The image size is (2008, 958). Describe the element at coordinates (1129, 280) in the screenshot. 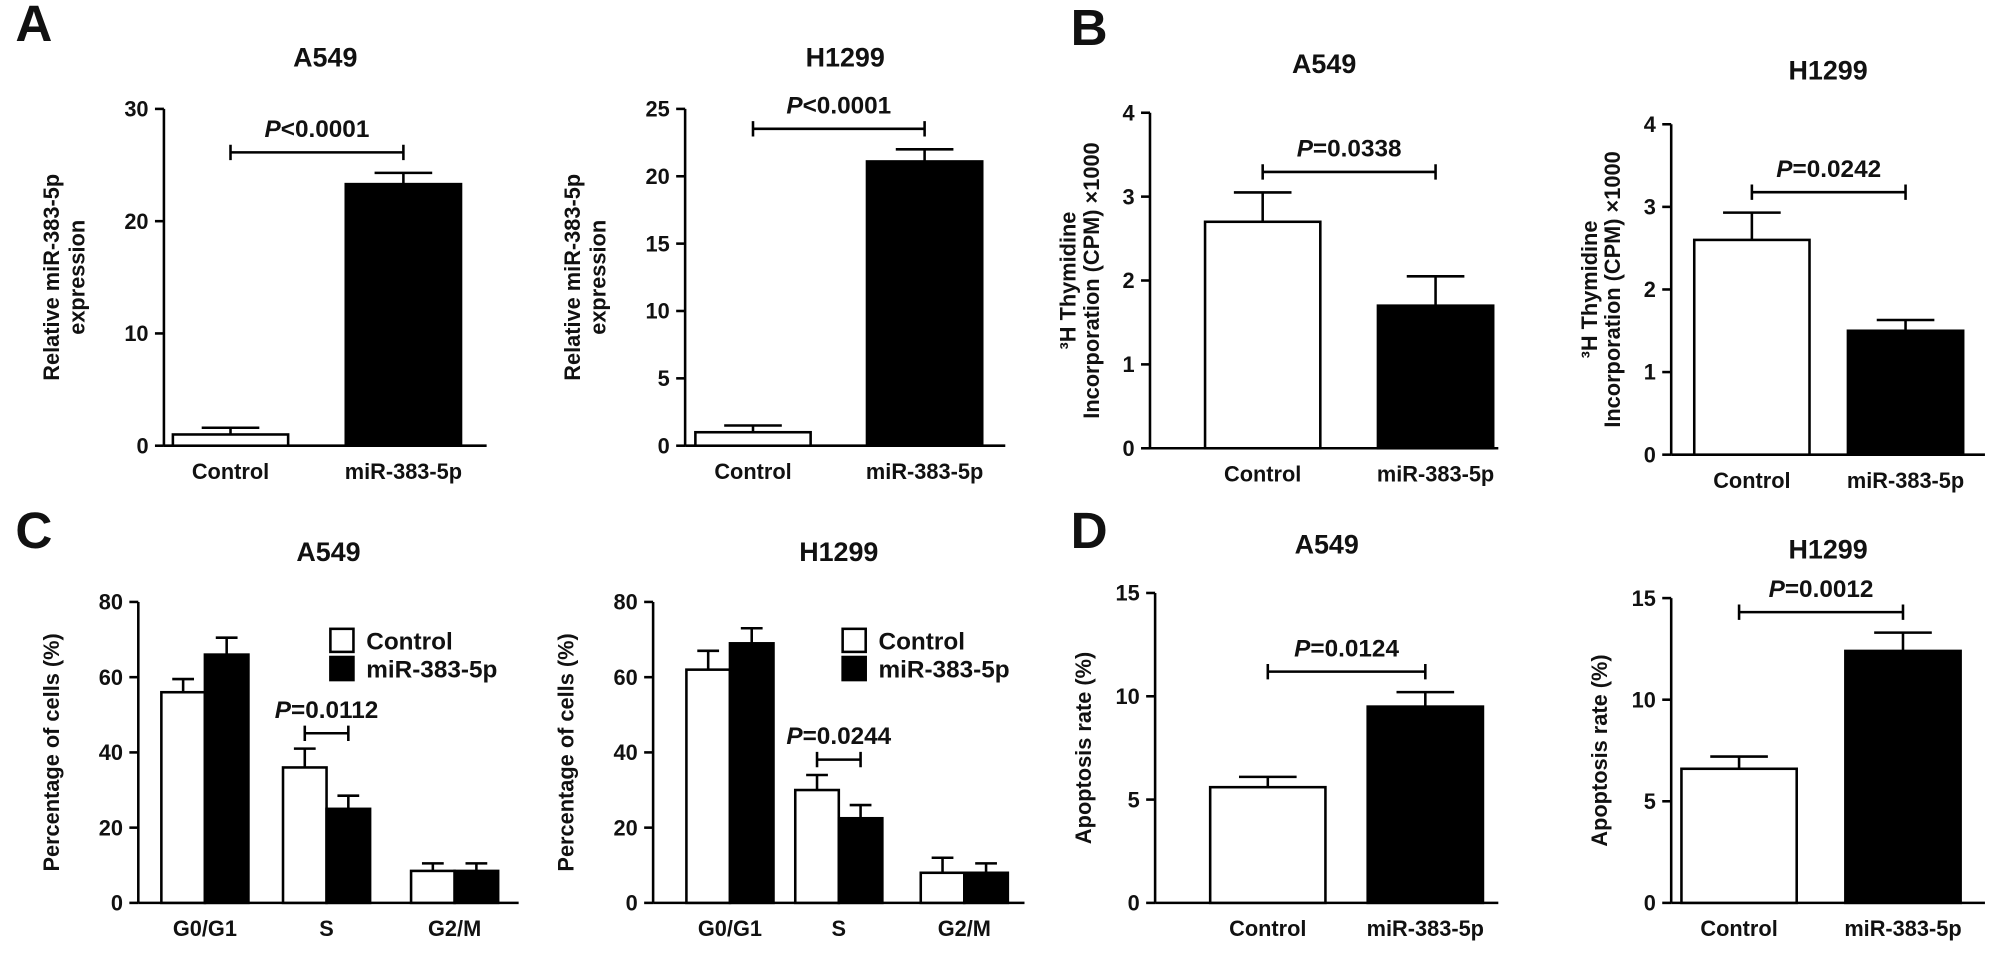

I see `y-tick-label: 2` at that location.